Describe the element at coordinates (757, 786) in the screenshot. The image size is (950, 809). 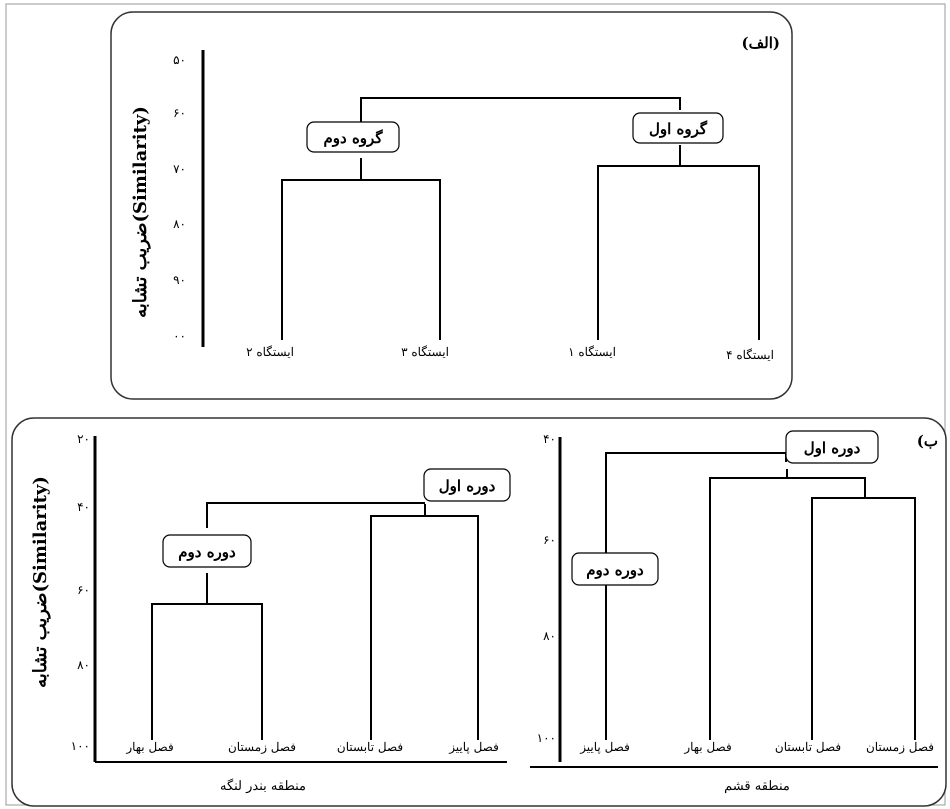
I see `region-label: منطقه قشم` at that location.